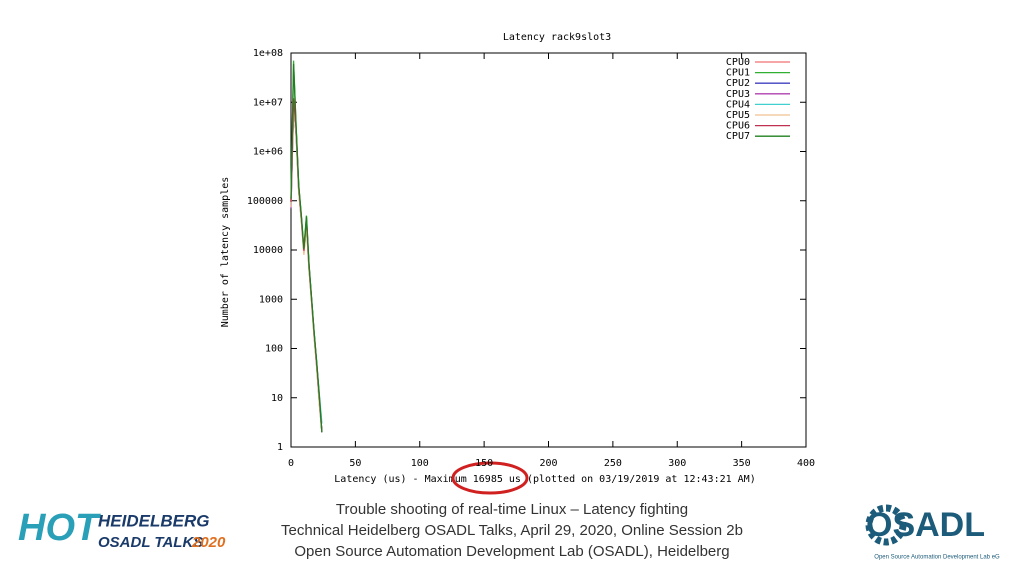  I want to click on y-tick-label: 100, so click(274, 349).